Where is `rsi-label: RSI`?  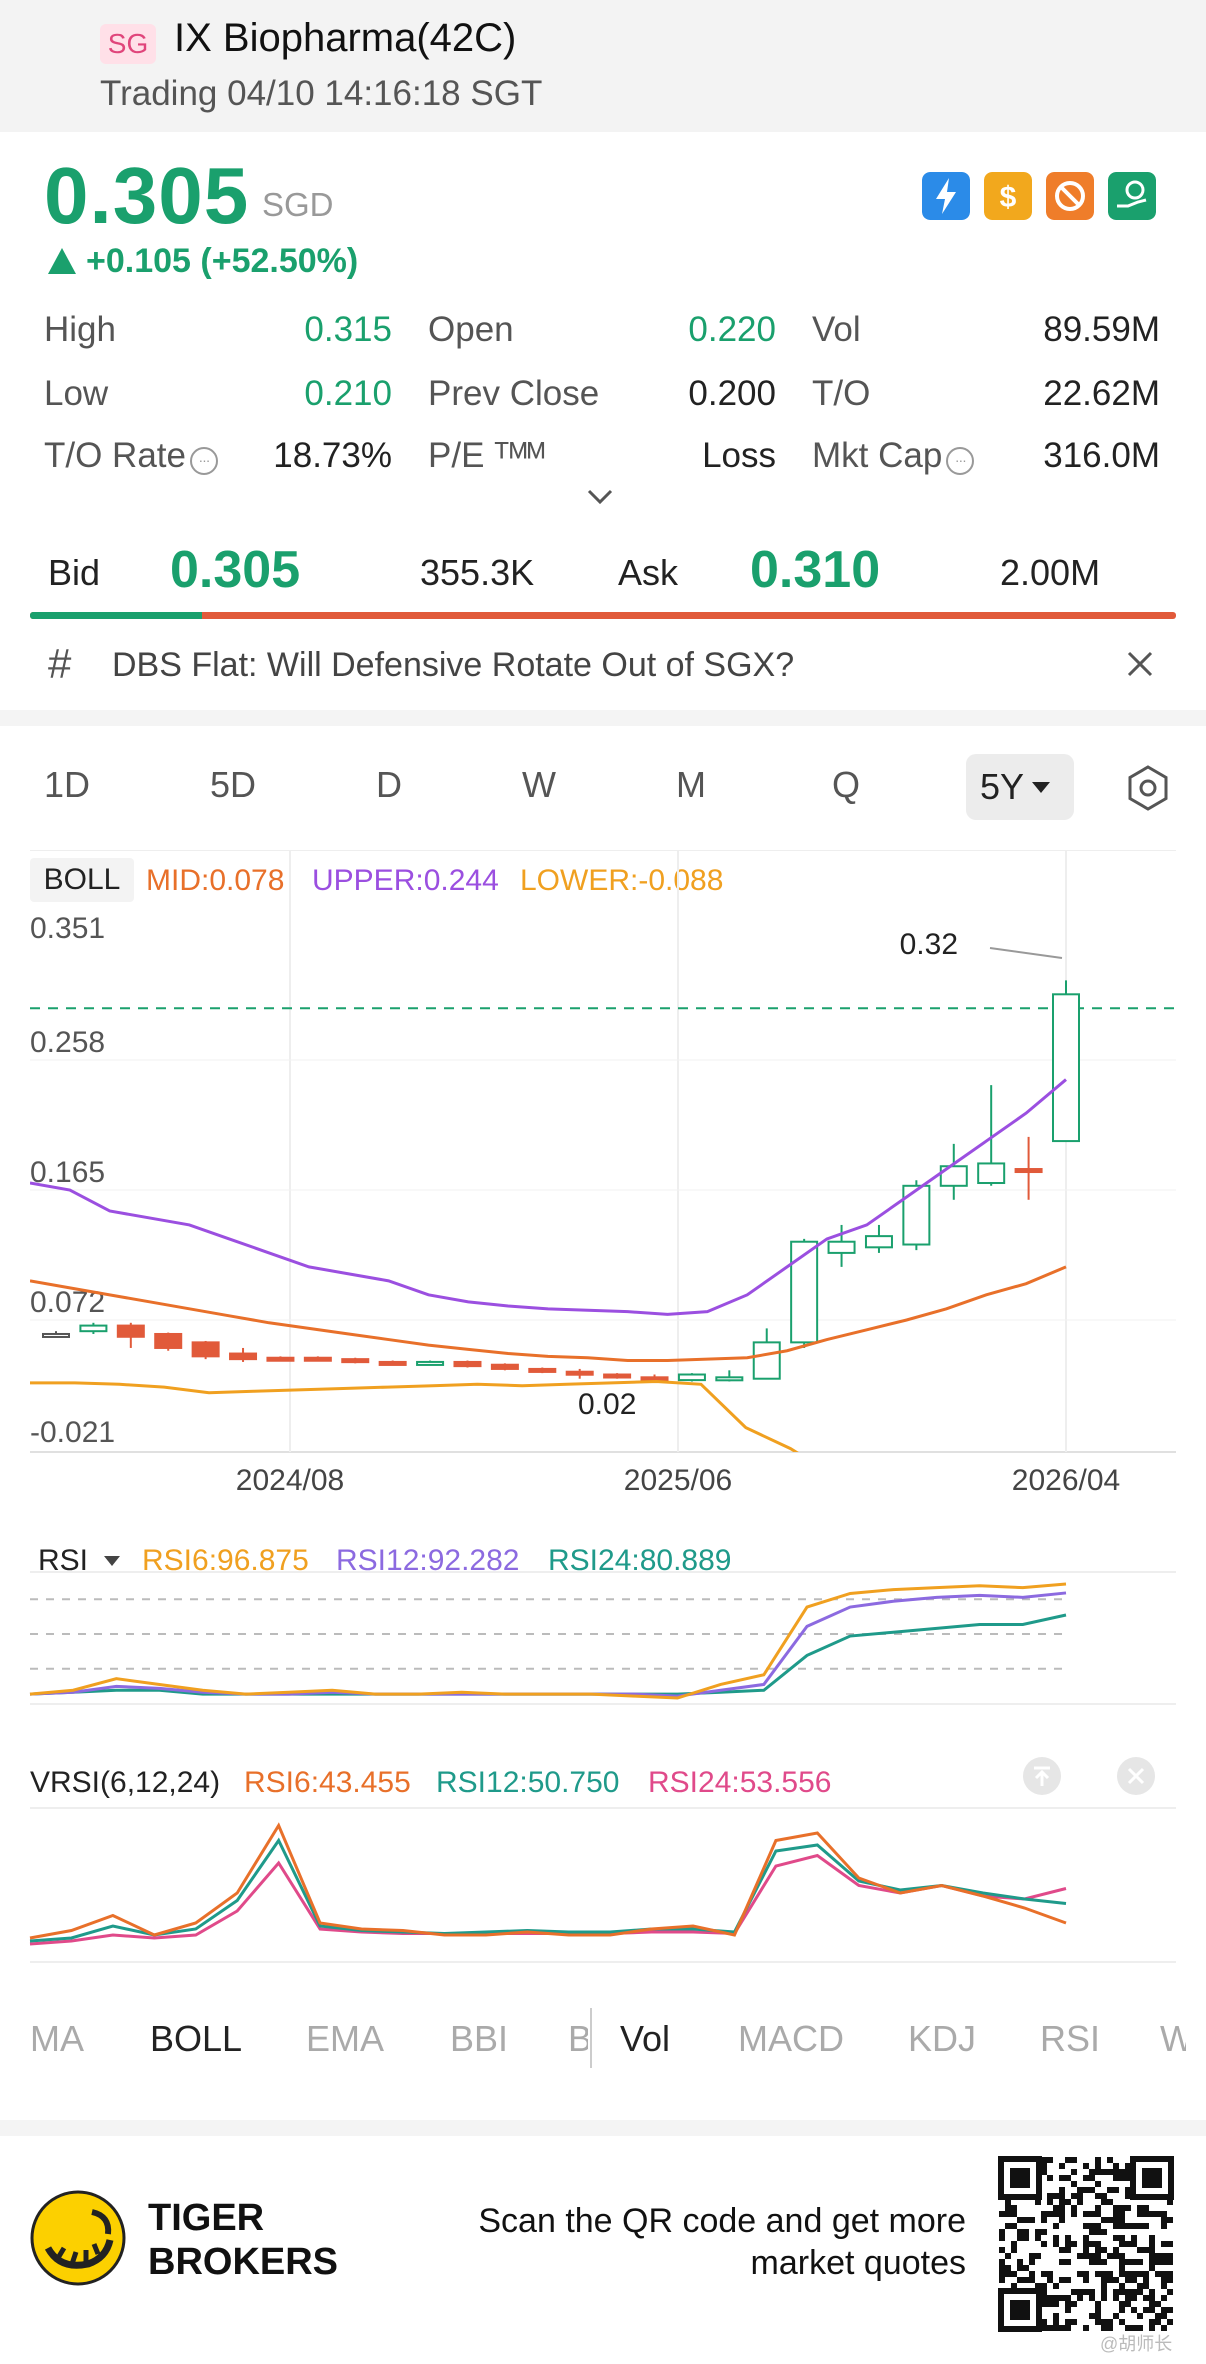
rsi-label: RSI is located at coordinates (63, 1560).